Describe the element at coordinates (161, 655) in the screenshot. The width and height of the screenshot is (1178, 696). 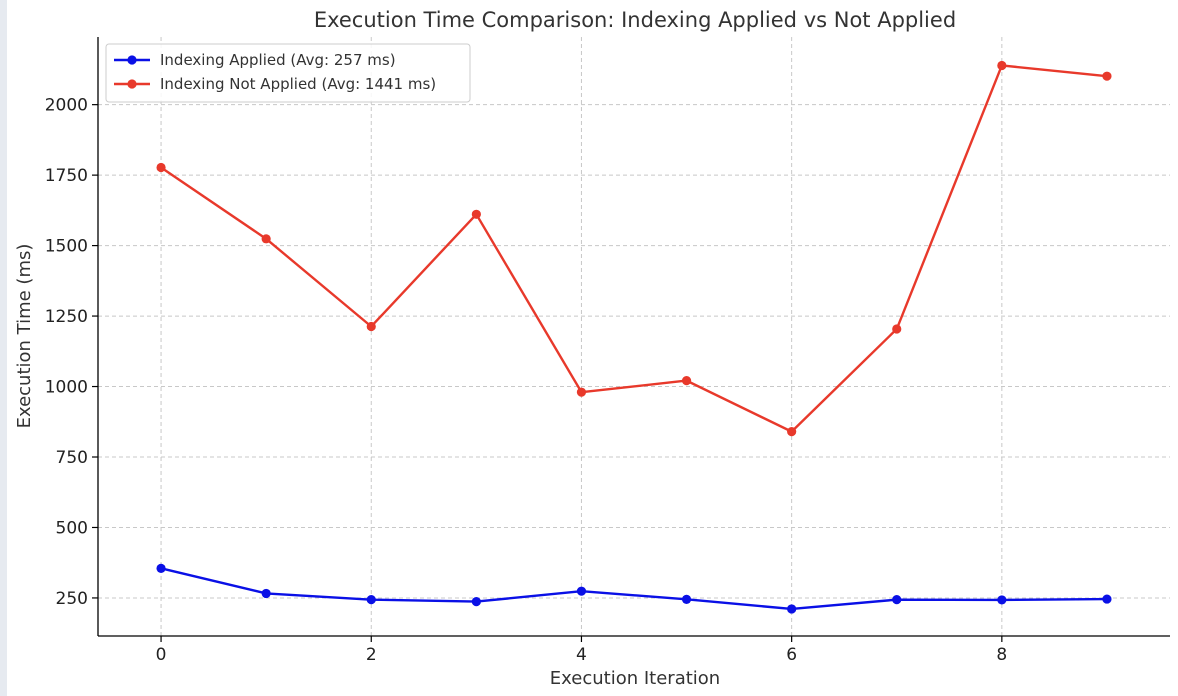
I see `x-tick-label: 0` at that location.